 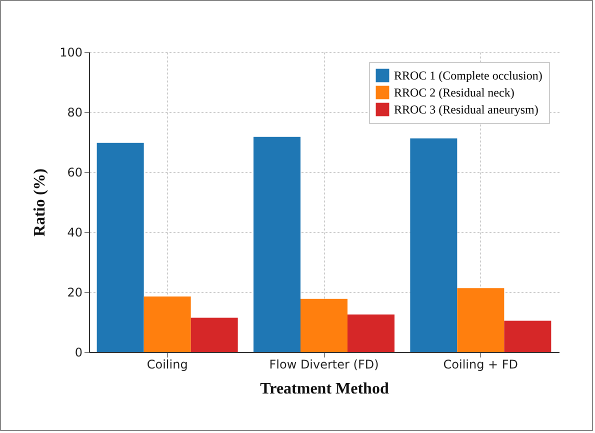 What do you see at coordinates (480, 365) in the screenshot?
I see `x-tick-label: Coiling + FD` at bounding box center [480, 365].